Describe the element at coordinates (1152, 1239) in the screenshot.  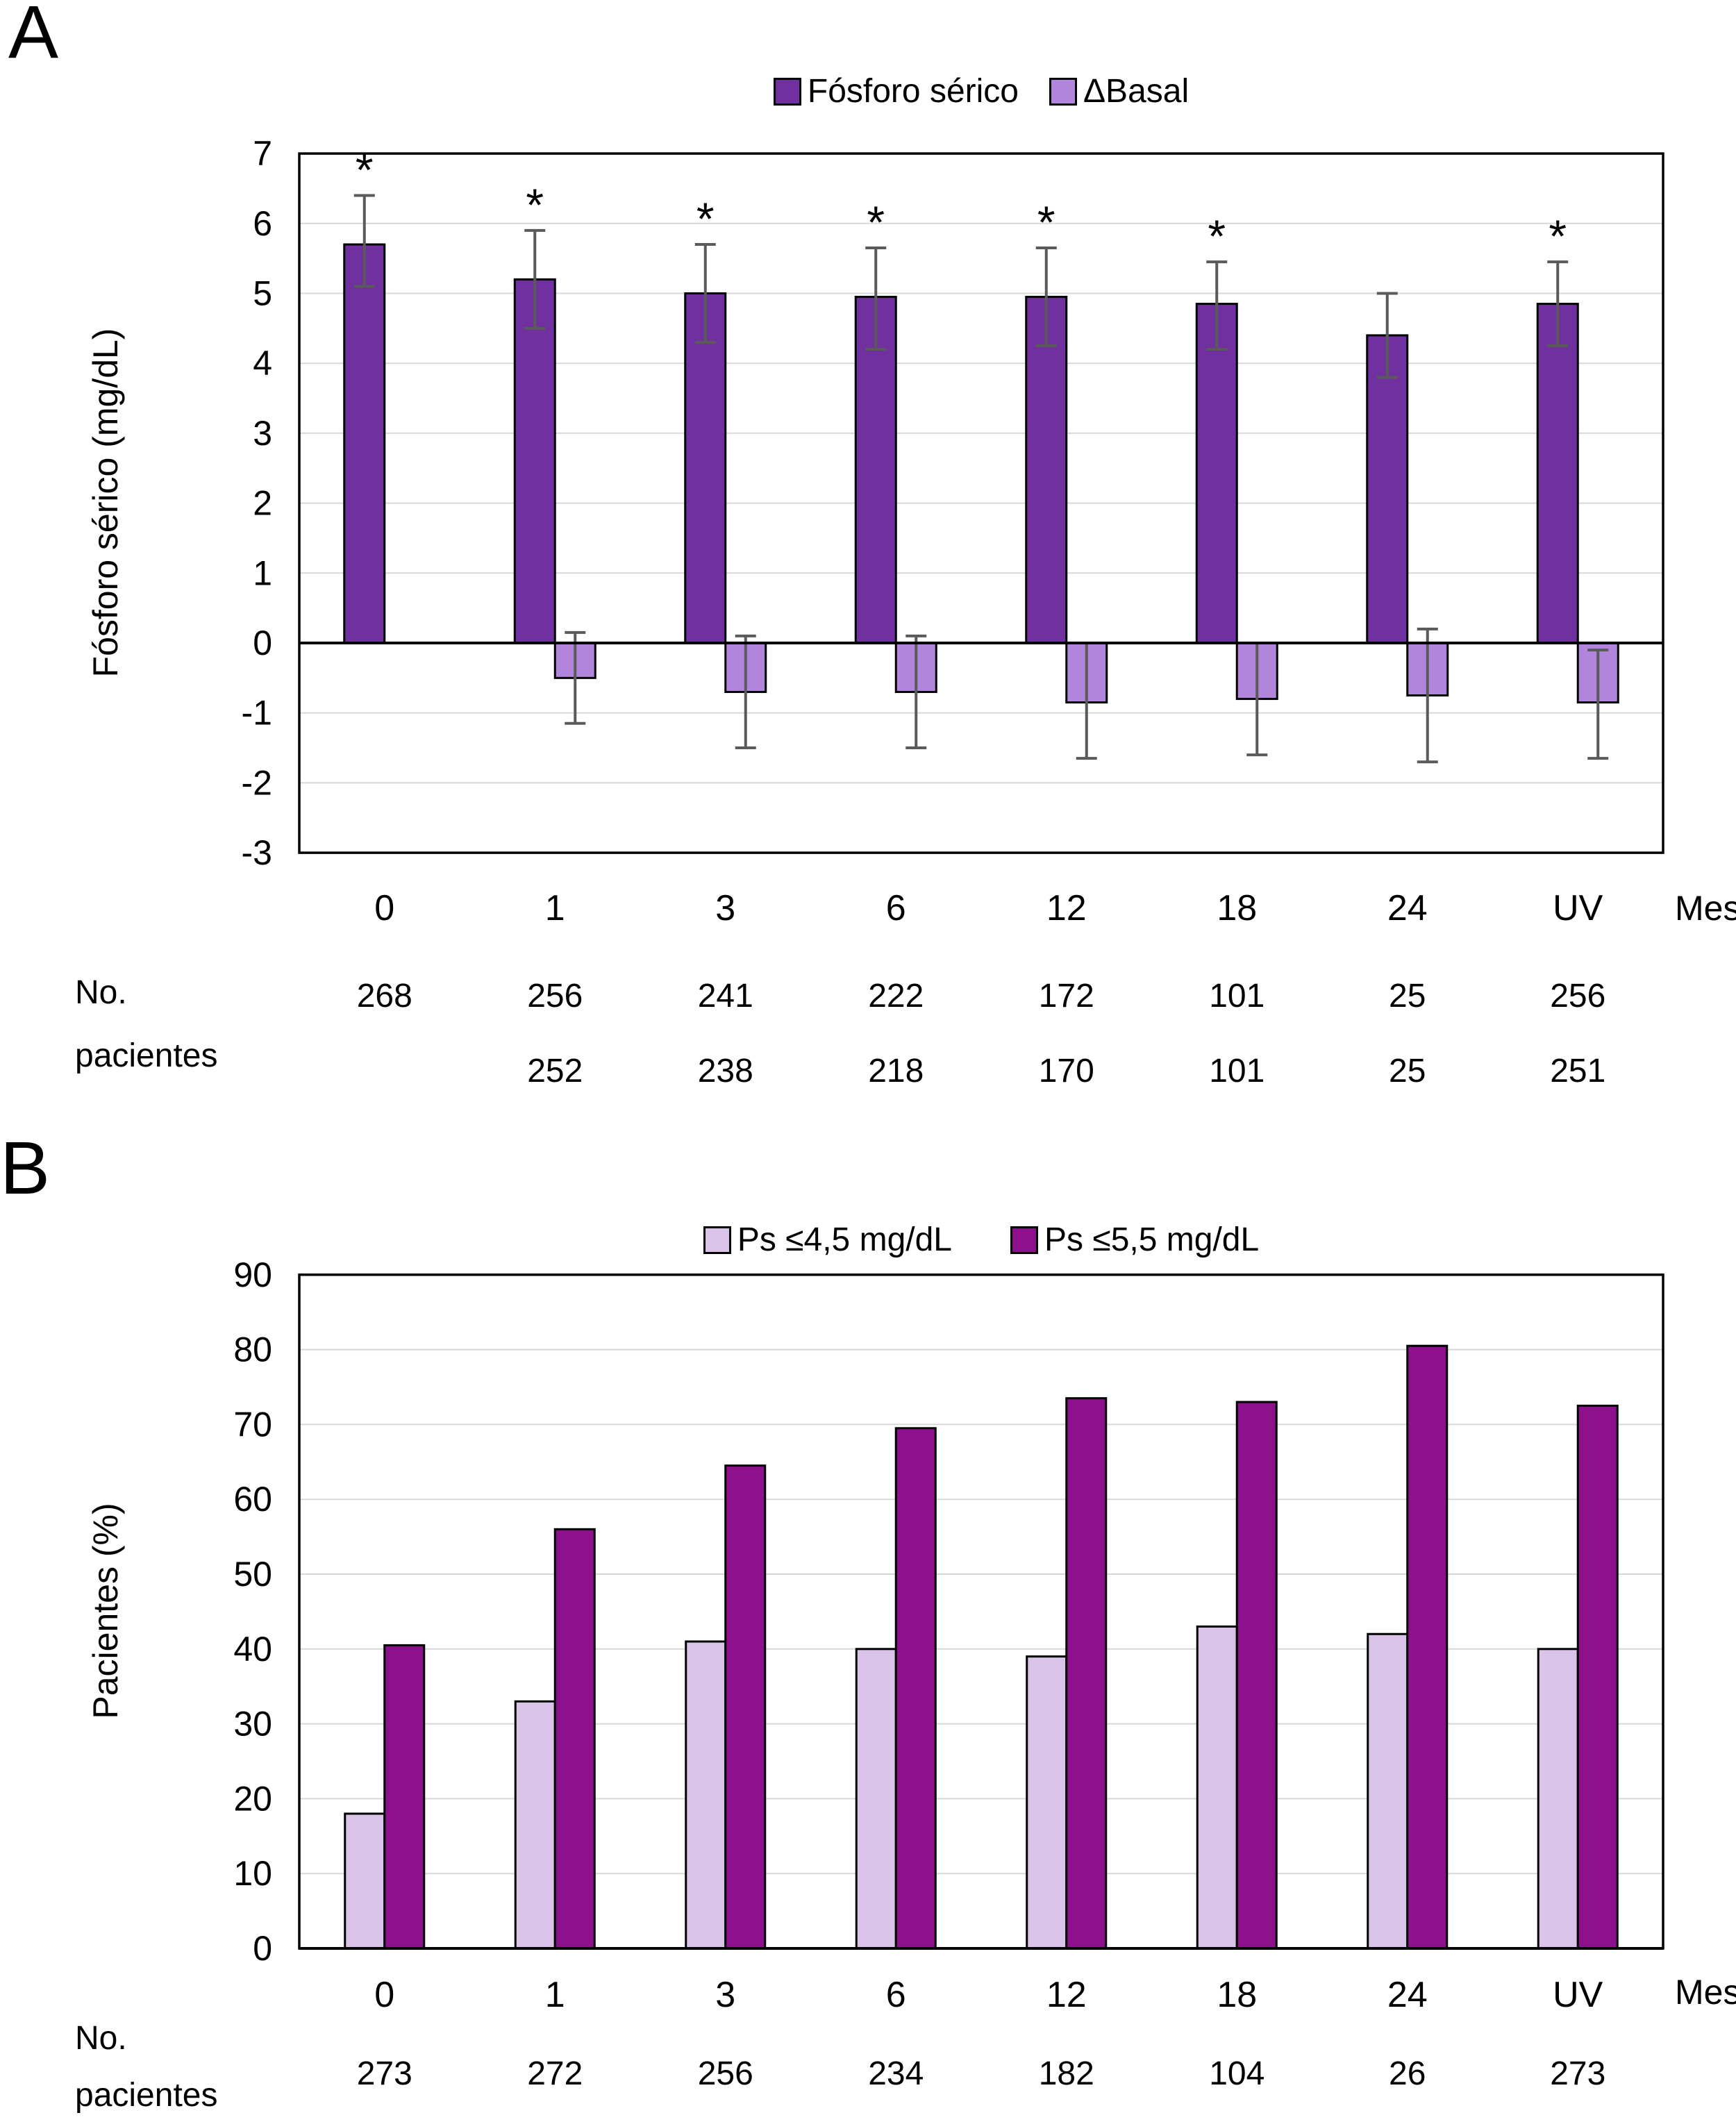
I see `legend-label: Ps ≤5,5 mg/dL` at that location.